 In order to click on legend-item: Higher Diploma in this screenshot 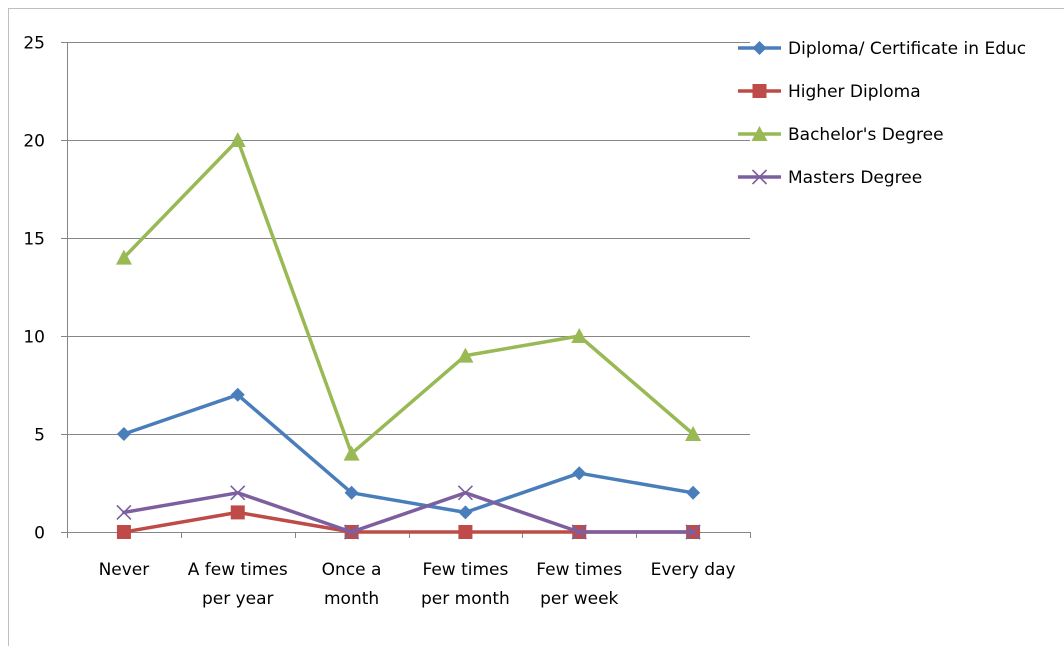, I will do `click(829, 92)`.